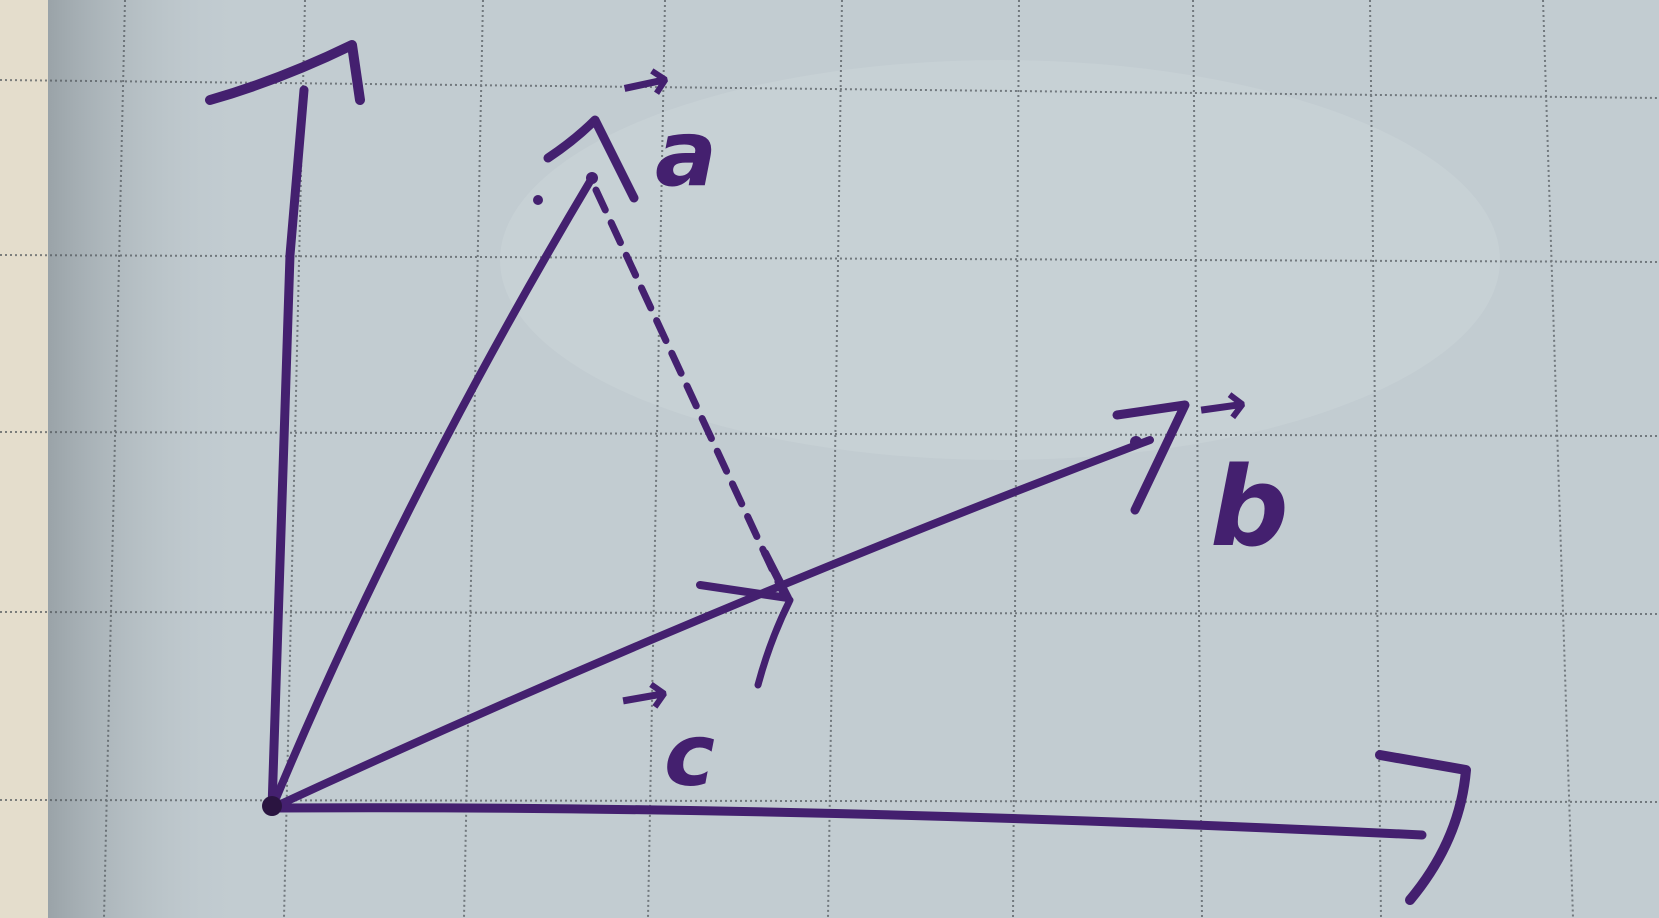  I want to click on vector-a-tip-dot, so click(592, 178).